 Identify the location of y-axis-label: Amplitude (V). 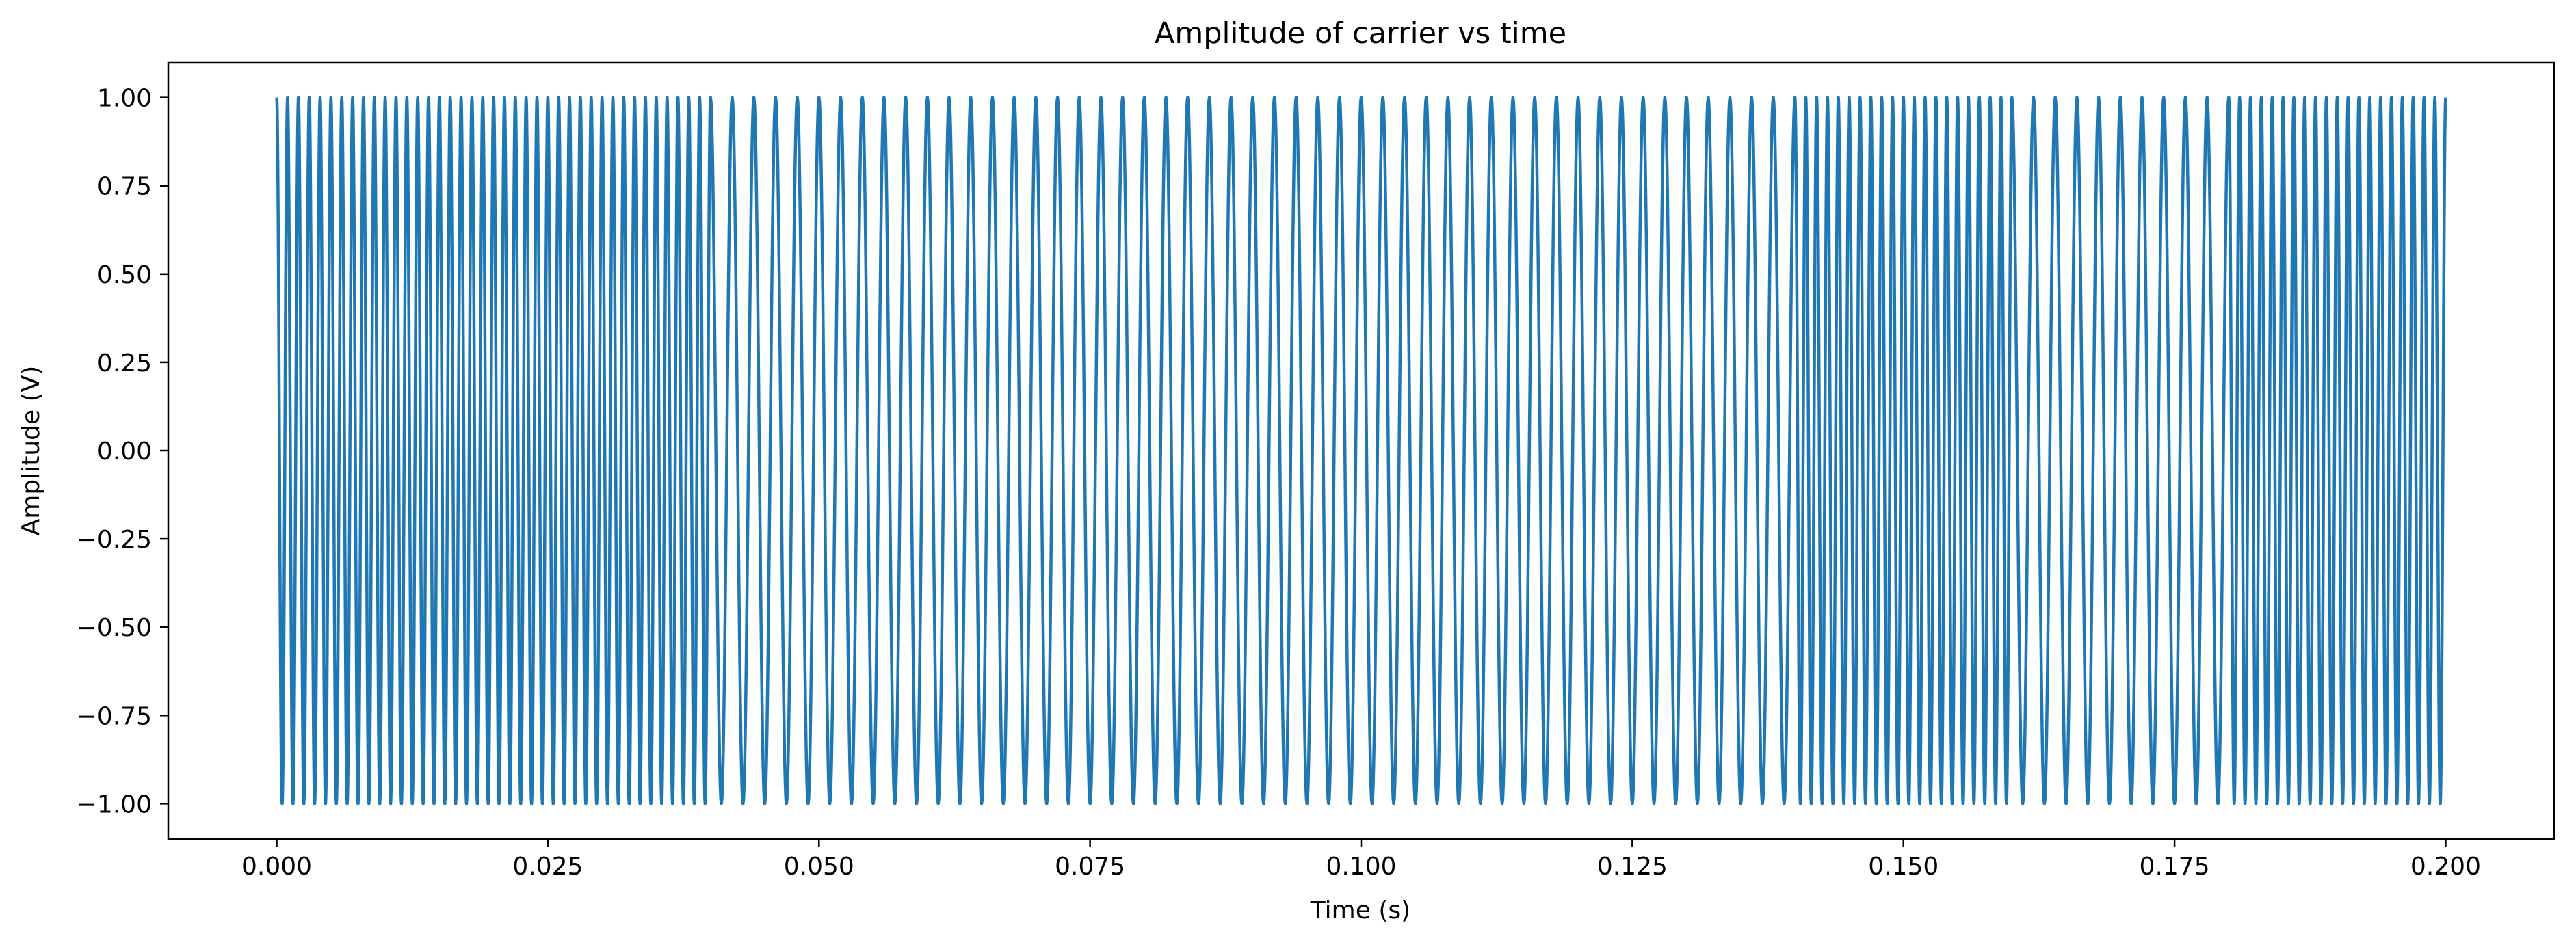
(31, 451).